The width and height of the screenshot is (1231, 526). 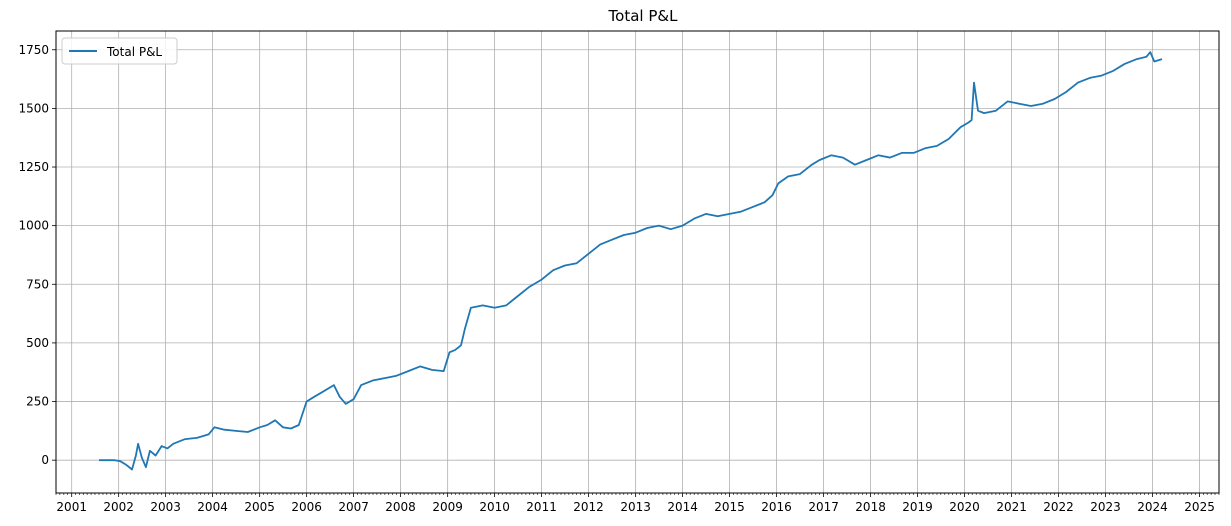 I want to click on x-tick-label: 2009, so click(x=447, y=507).